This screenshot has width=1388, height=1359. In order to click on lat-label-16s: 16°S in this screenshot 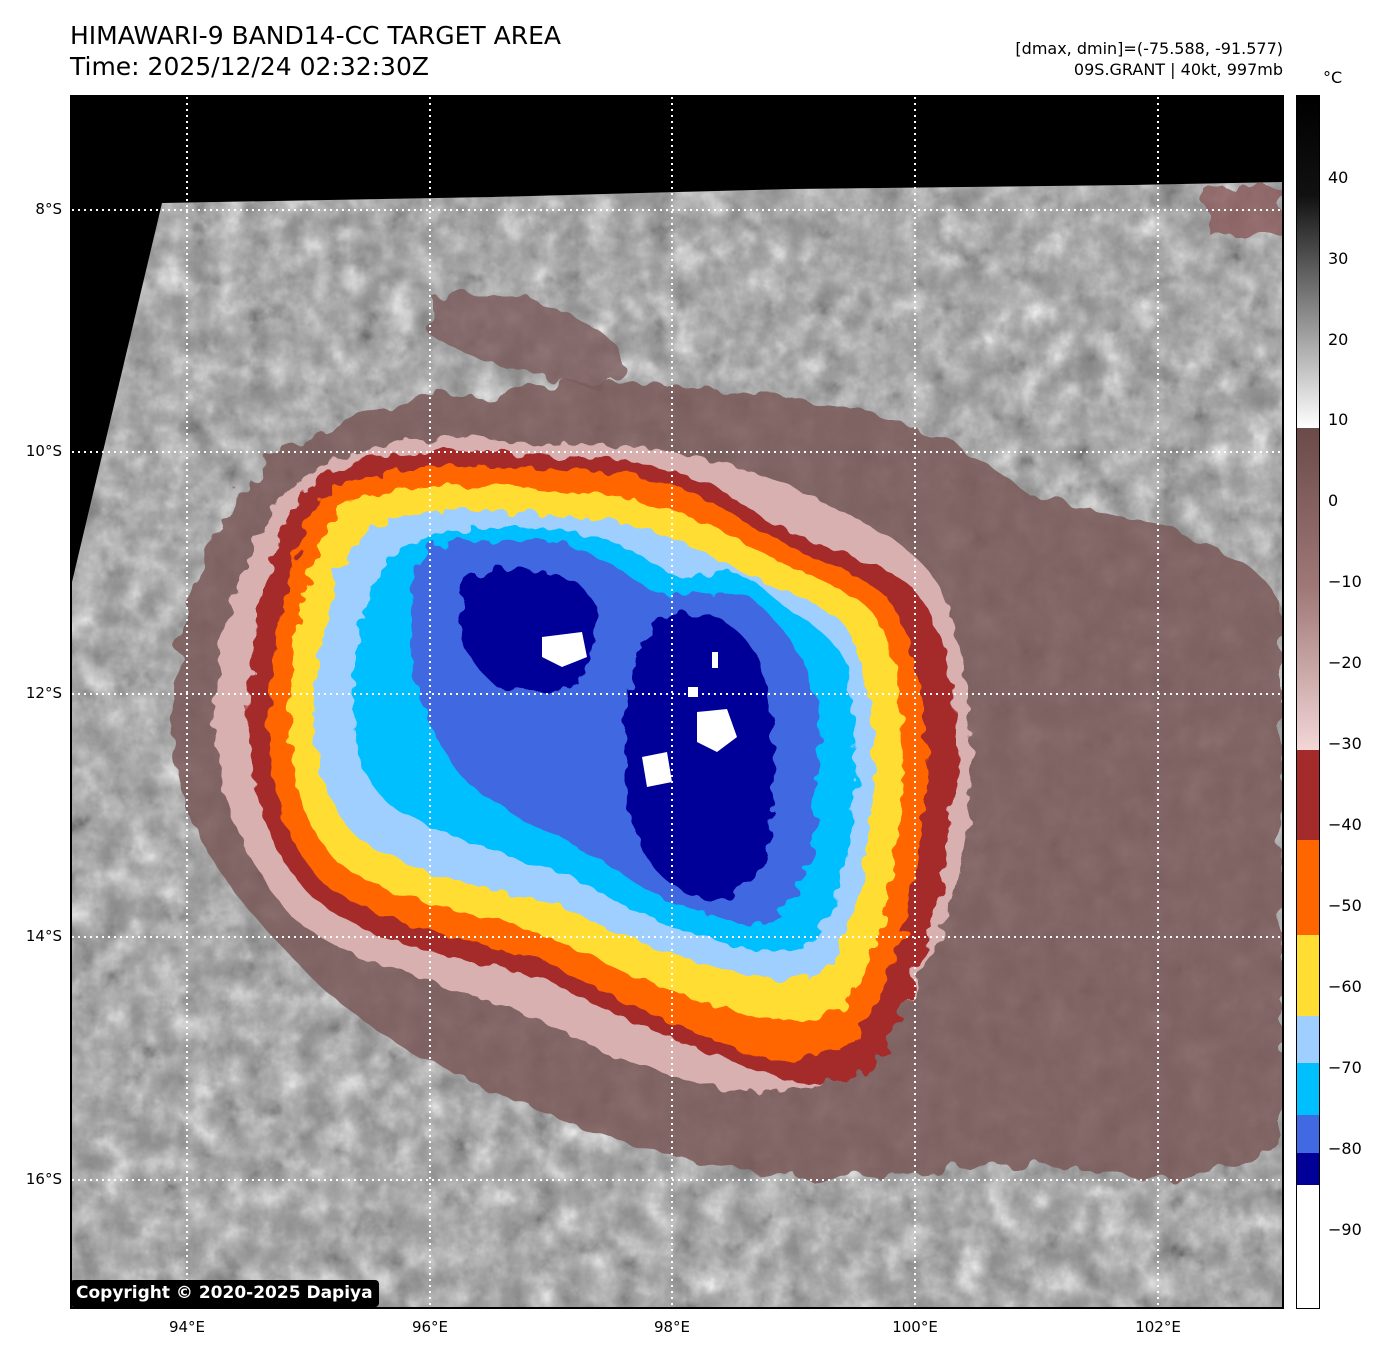, I will do `click(43, 1179)`.